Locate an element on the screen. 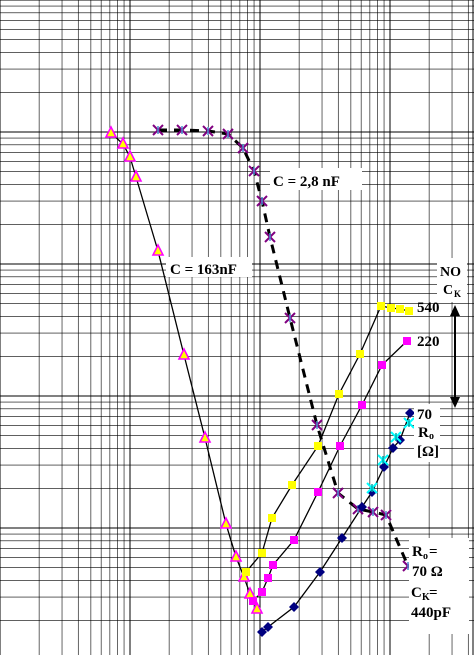  label-bottom-ck-eq: = is located at coordinates (433, 593).